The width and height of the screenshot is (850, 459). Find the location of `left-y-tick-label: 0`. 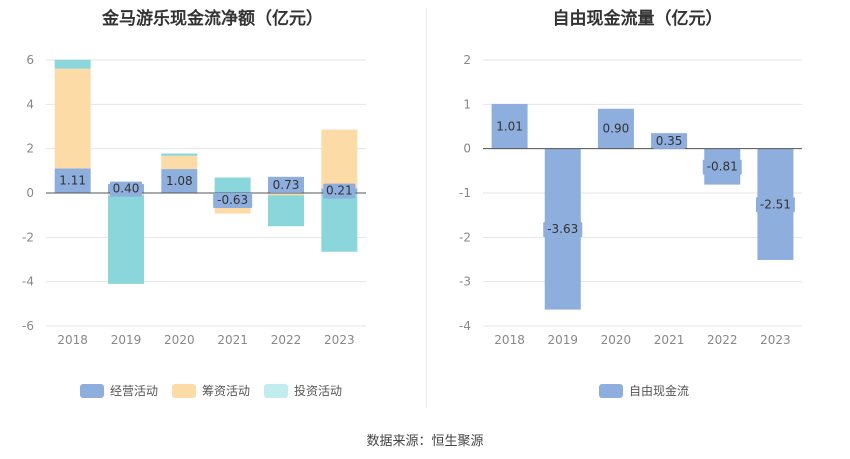

left-y-tick-label: 0 is located at coordinates (30, 193).